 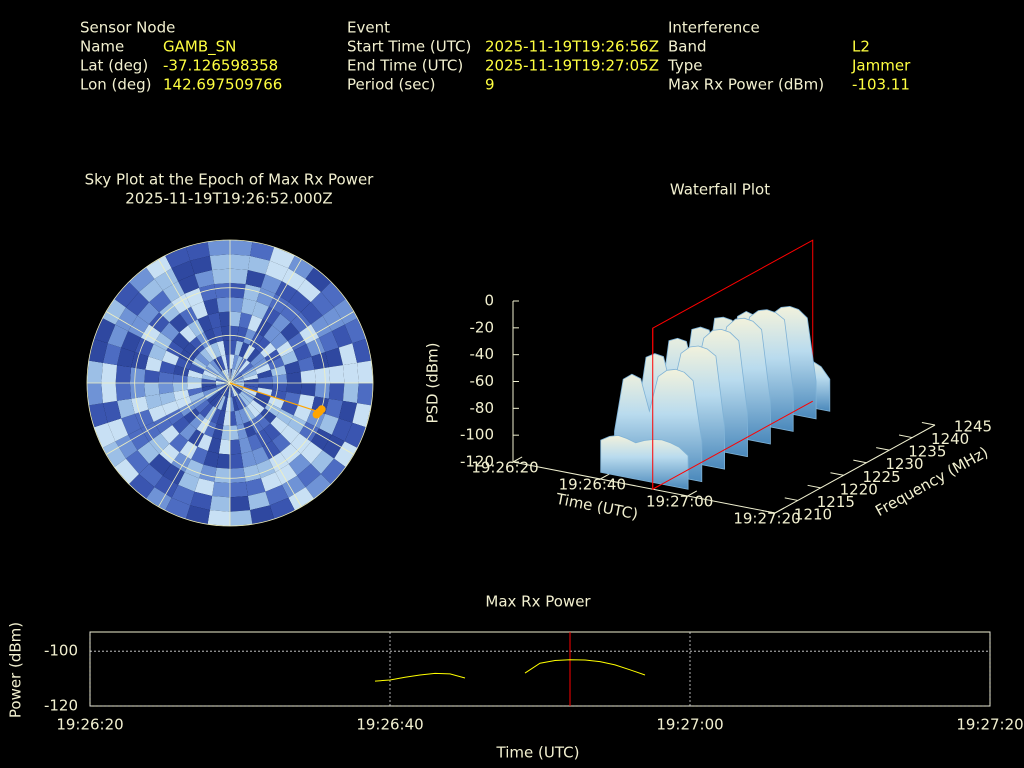 I want to click on chart-subtitle: 2025-11-19T19:26:52.000Z, so click(x=228, y=199).